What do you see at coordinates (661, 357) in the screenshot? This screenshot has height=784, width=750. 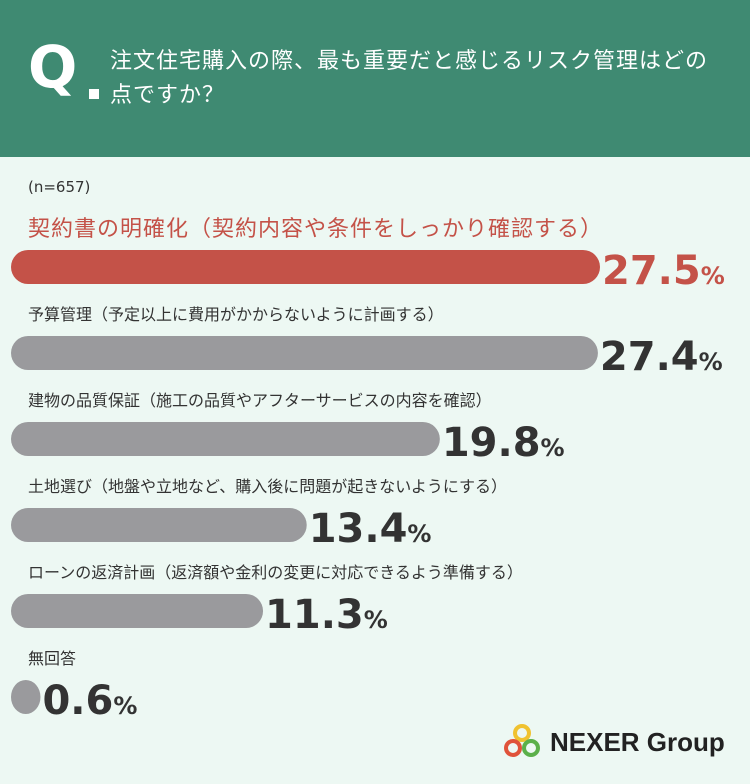 I see `bar-value-1: 27.4%` at bounding box center [661, 357].